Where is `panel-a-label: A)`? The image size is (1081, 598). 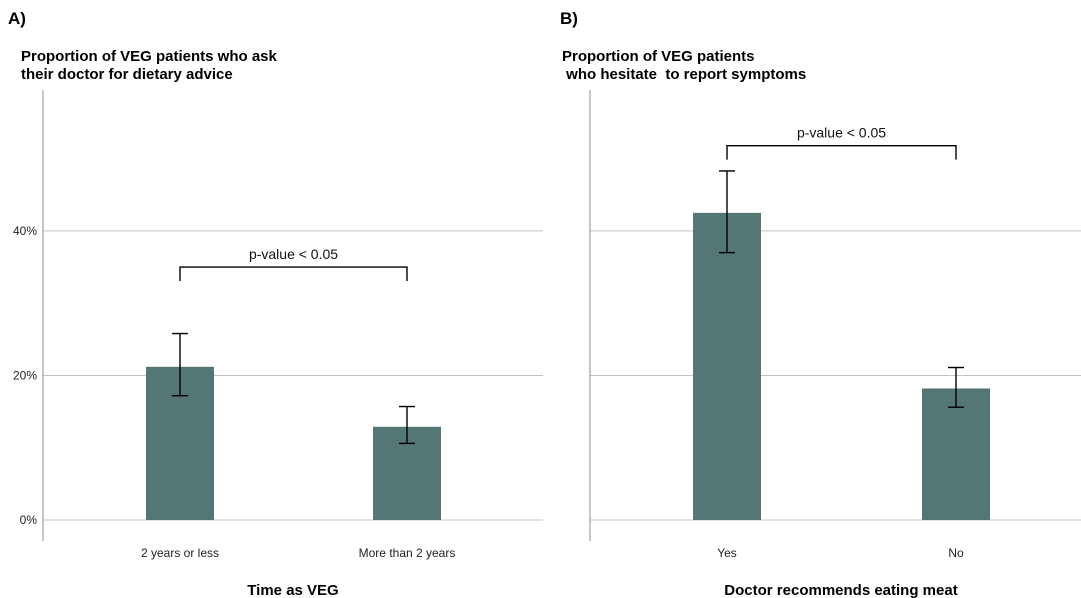 panel-a-label: A) is located at coordinates (17, 18).